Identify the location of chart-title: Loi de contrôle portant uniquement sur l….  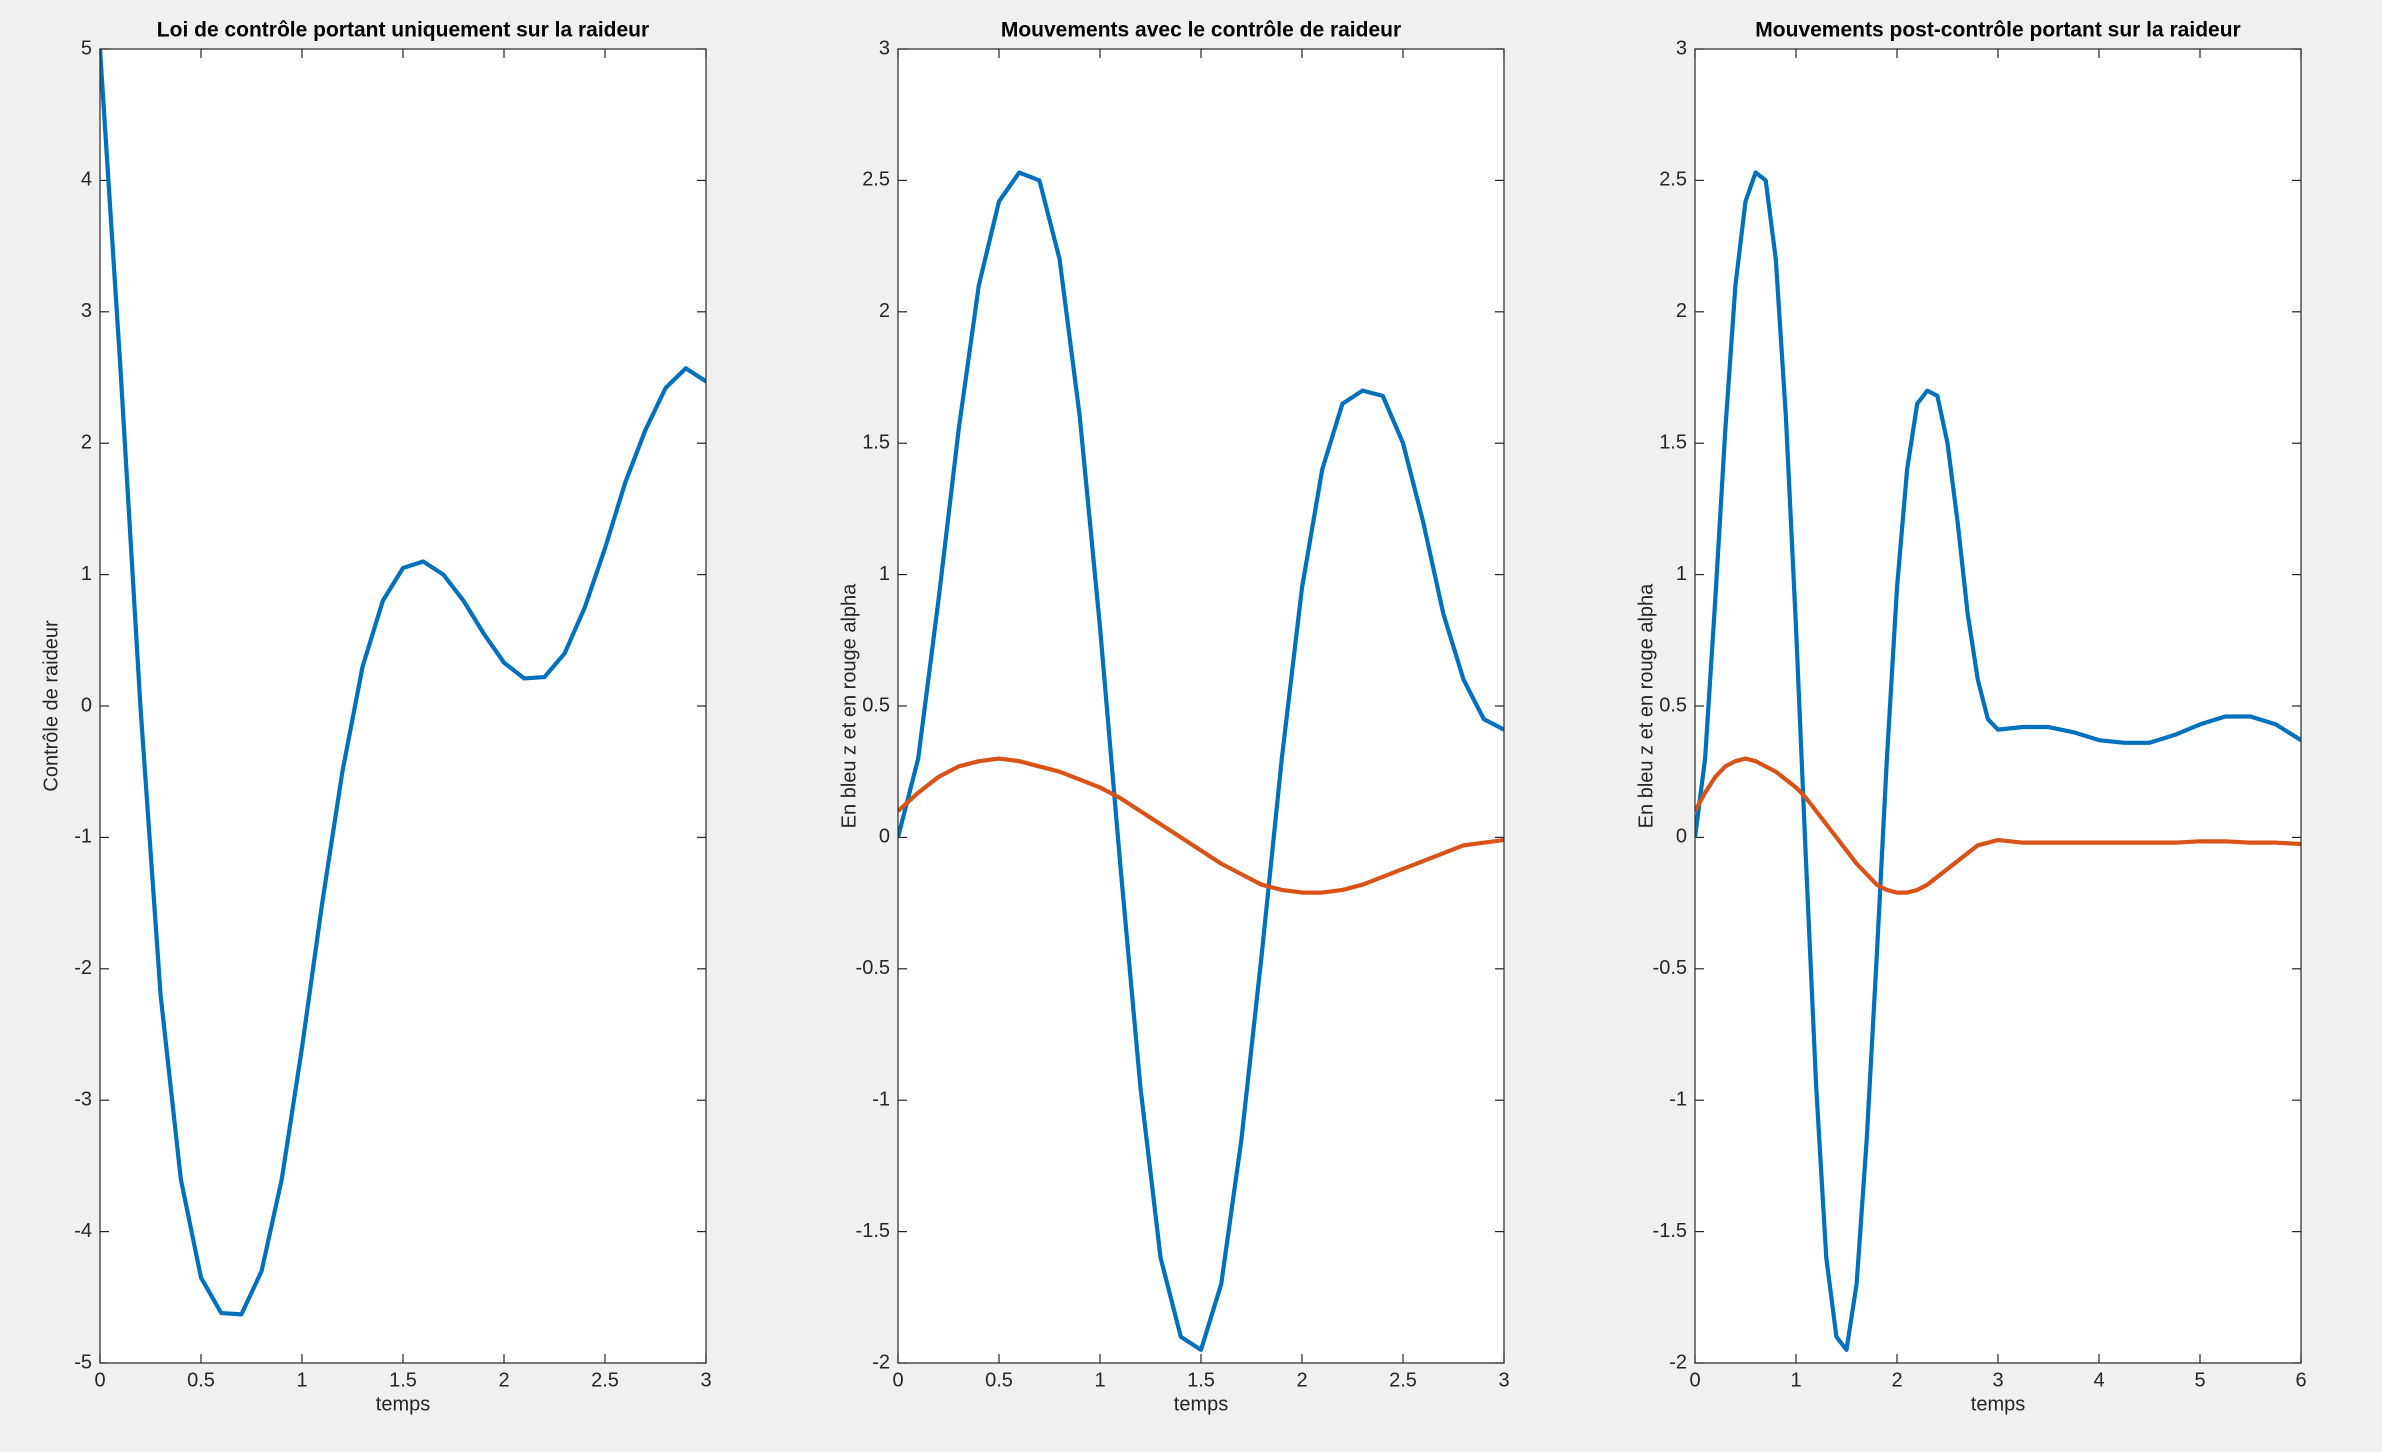
(403, 30).